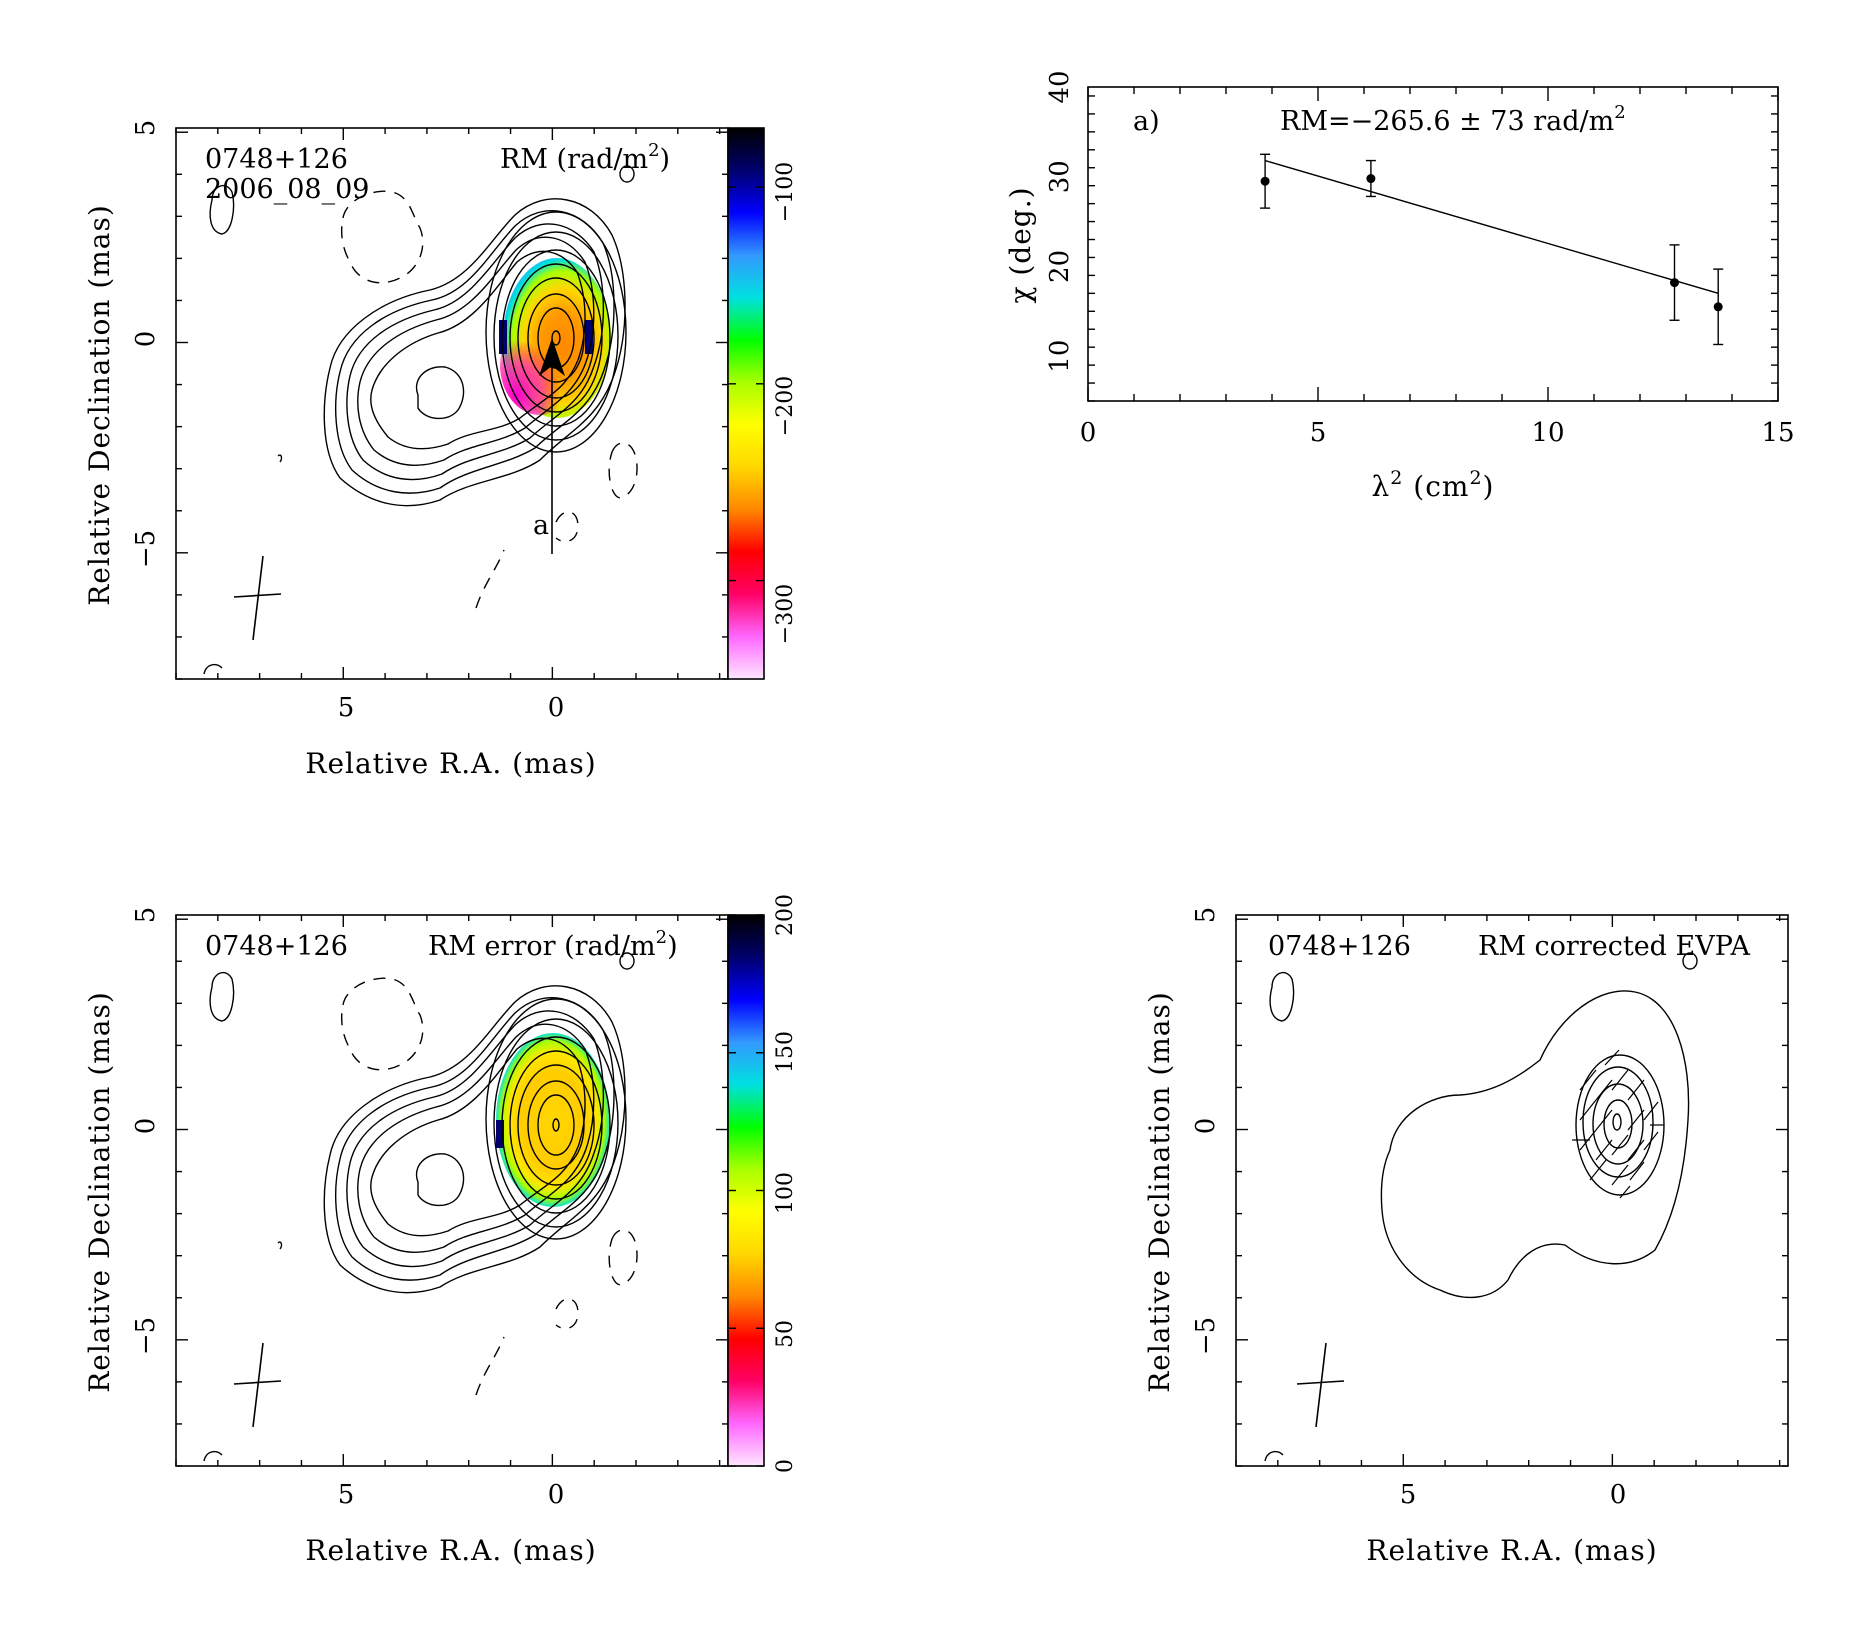 The image size is (1862, 1626). Describe the element at coordinates (99, 1192) in the screenshot. I see `err-ylabel: Relative Declination (mas)` at that location.